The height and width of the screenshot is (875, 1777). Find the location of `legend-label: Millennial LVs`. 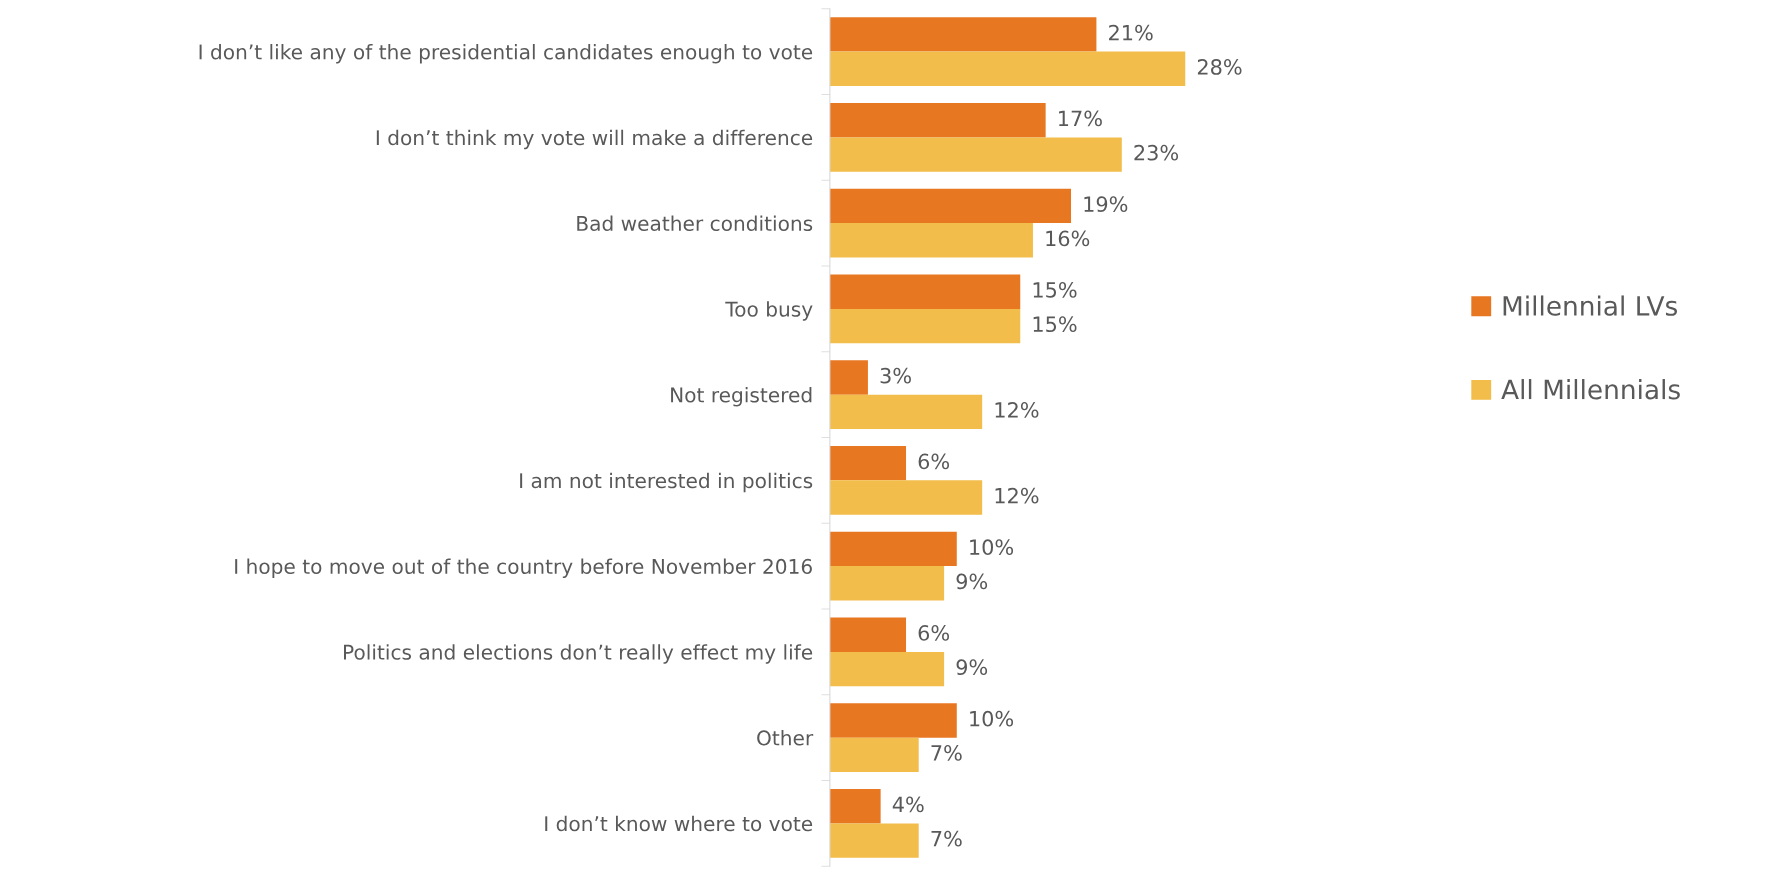

legend-label: Millennial LVs is located at coordinates (1590, 305).